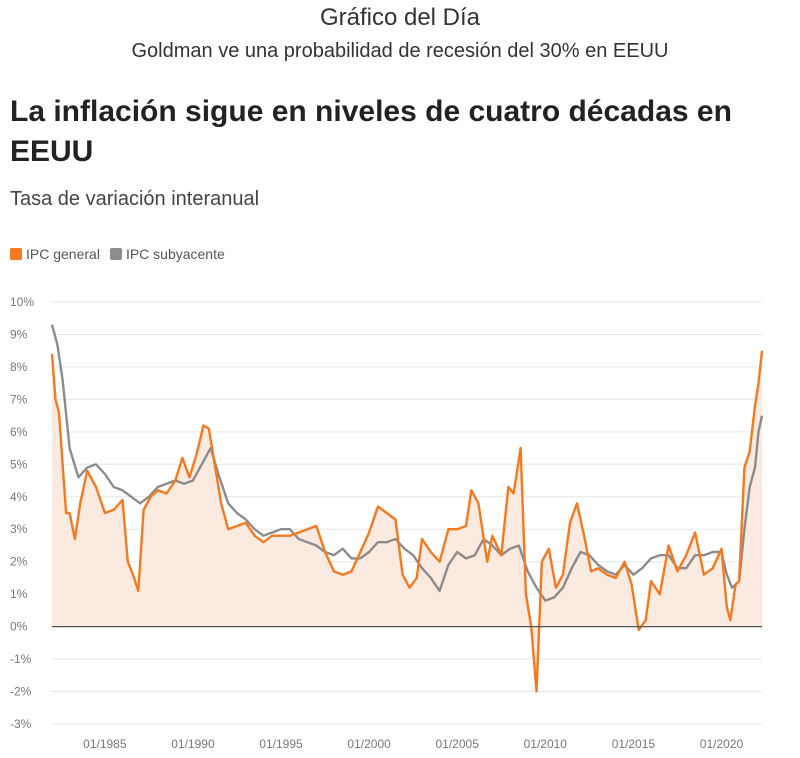  Describe the element at coordinates (281, 744) in the screenshot. I see `x-tick-label: 01/1995` at that location.